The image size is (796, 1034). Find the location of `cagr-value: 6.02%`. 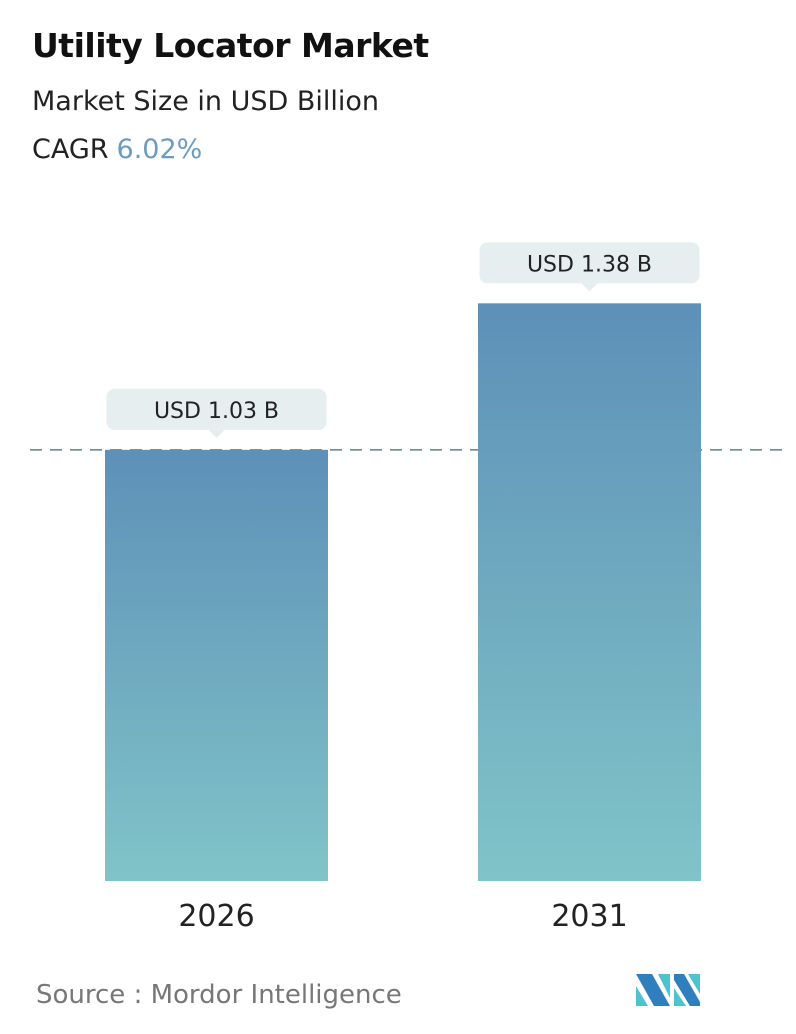

cagr-value: 6.02% is located at coordinates (159, 149).